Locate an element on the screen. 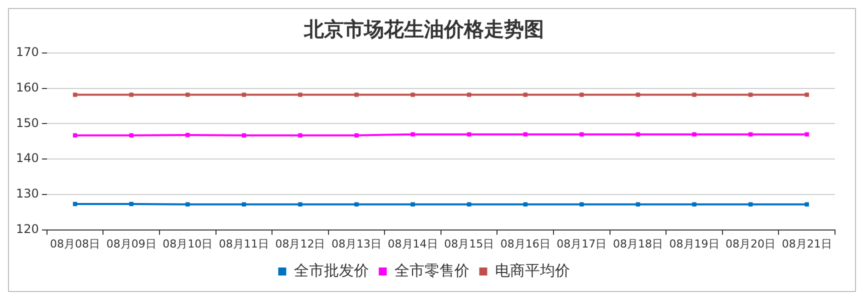 This screenshot has height=300, width=864. x-tick-label: 08月20日 is located at coordinates (751, 243).